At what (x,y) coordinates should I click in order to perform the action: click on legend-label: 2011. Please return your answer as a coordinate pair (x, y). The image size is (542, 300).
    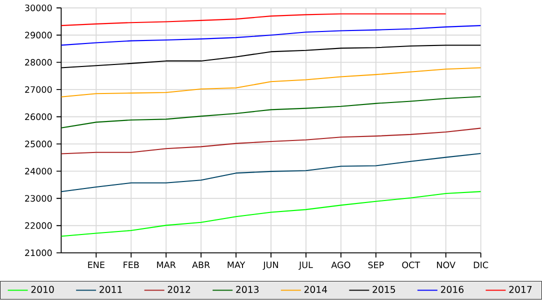
    Looking at the image, I should click on (111, 289).